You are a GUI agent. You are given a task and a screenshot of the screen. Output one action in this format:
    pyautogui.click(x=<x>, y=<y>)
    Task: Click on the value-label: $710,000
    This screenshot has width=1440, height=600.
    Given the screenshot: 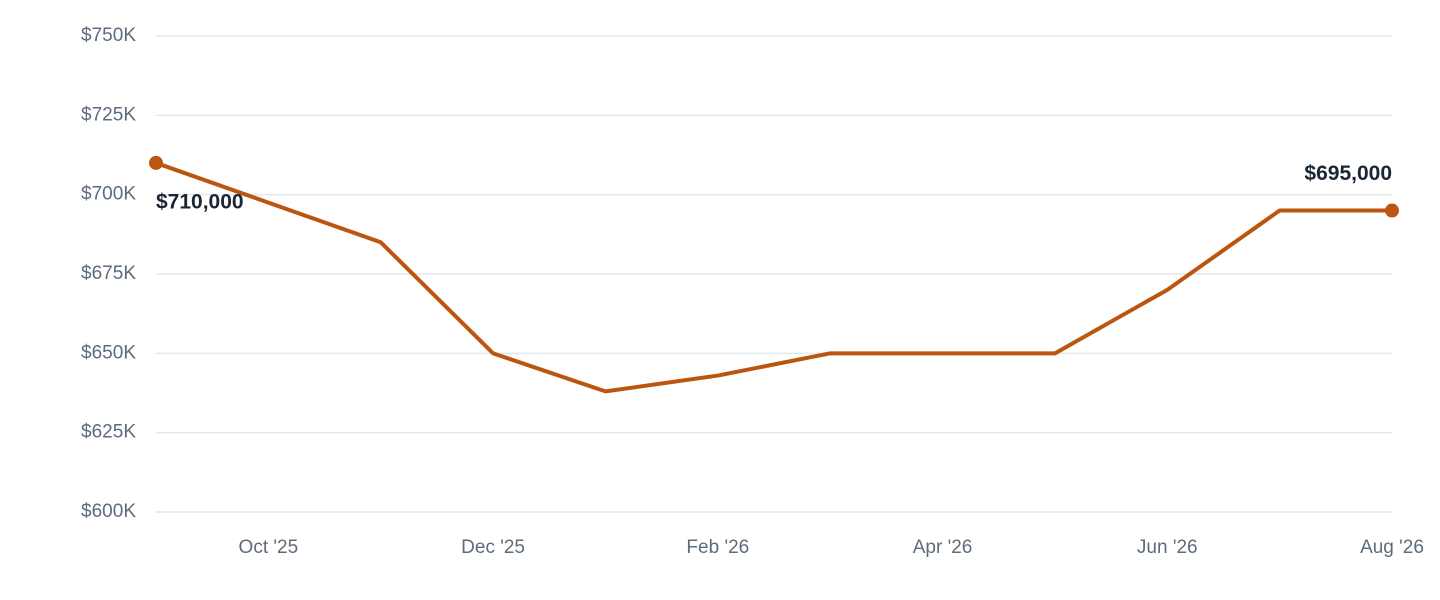 What is the action you would take?
    pyautogui.click(x=200, y=201)
    